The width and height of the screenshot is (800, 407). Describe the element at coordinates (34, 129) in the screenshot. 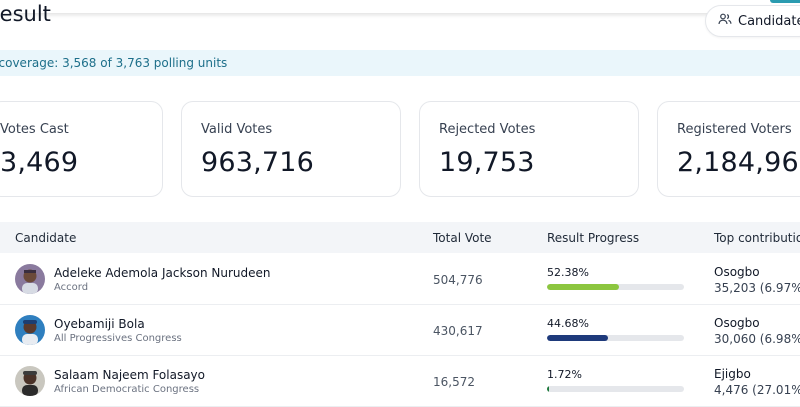

I see `stat-label: Votes Cast` at that location.